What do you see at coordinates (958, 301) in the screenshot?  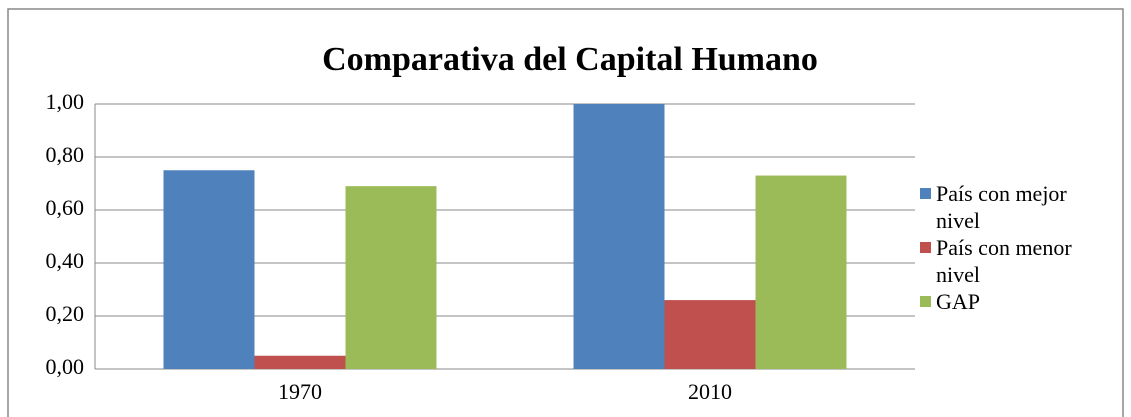 I see `legend-label: GAP` at bounding box center [958, 301].